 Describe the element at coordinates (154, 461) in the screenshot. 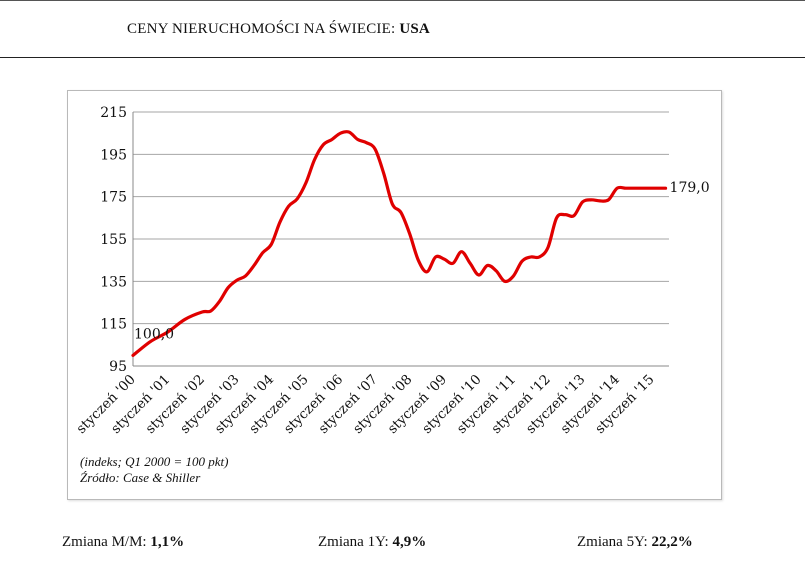

I see `index-note: (indeks; Q1 2000 = 100 pkt)` at that location.